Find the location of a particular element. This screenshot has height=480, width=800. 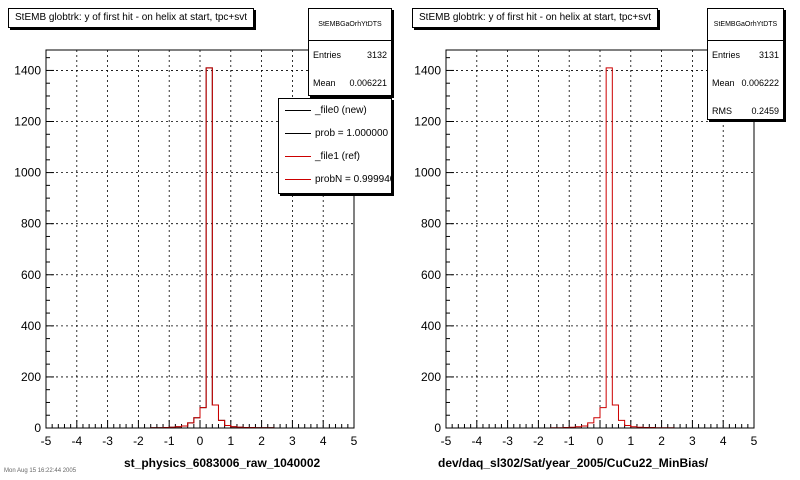

right-stats-entries-value: 3131 is located at coordinates (768, 55).